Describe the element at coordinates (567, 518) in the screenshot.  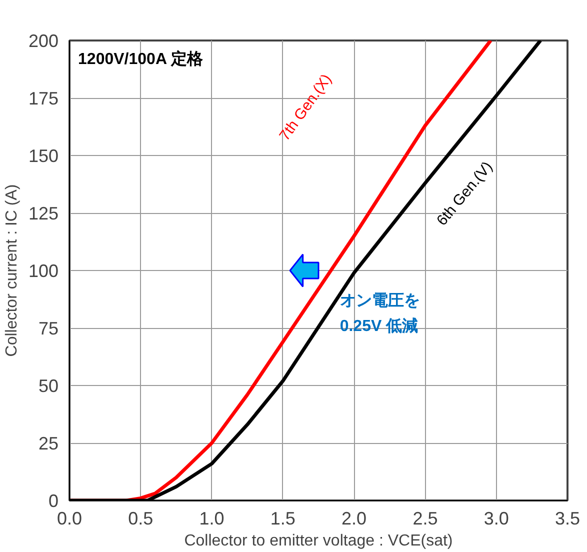
I see `x-tick-label: 3.5` at that location.